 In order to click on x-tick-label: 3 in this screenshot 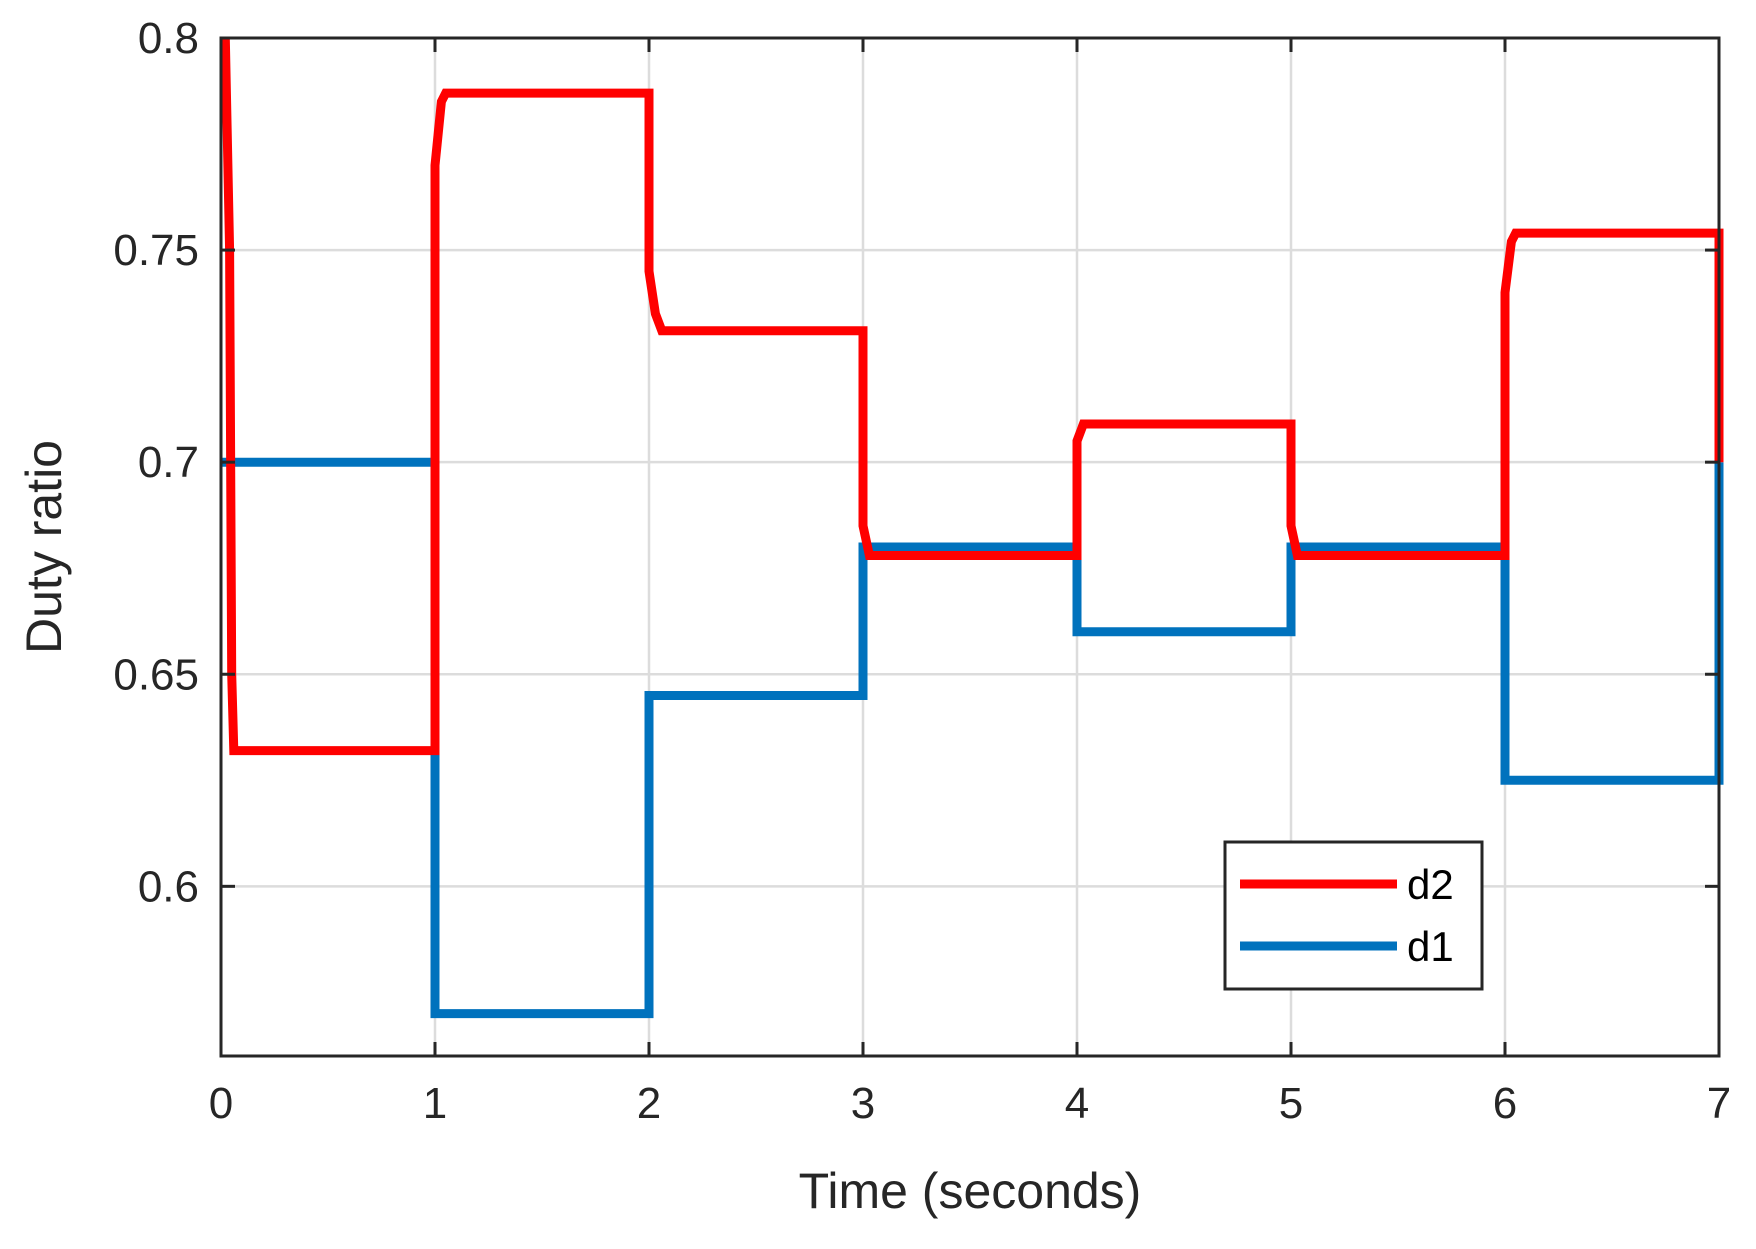, I will do `click(863, 1103)`.